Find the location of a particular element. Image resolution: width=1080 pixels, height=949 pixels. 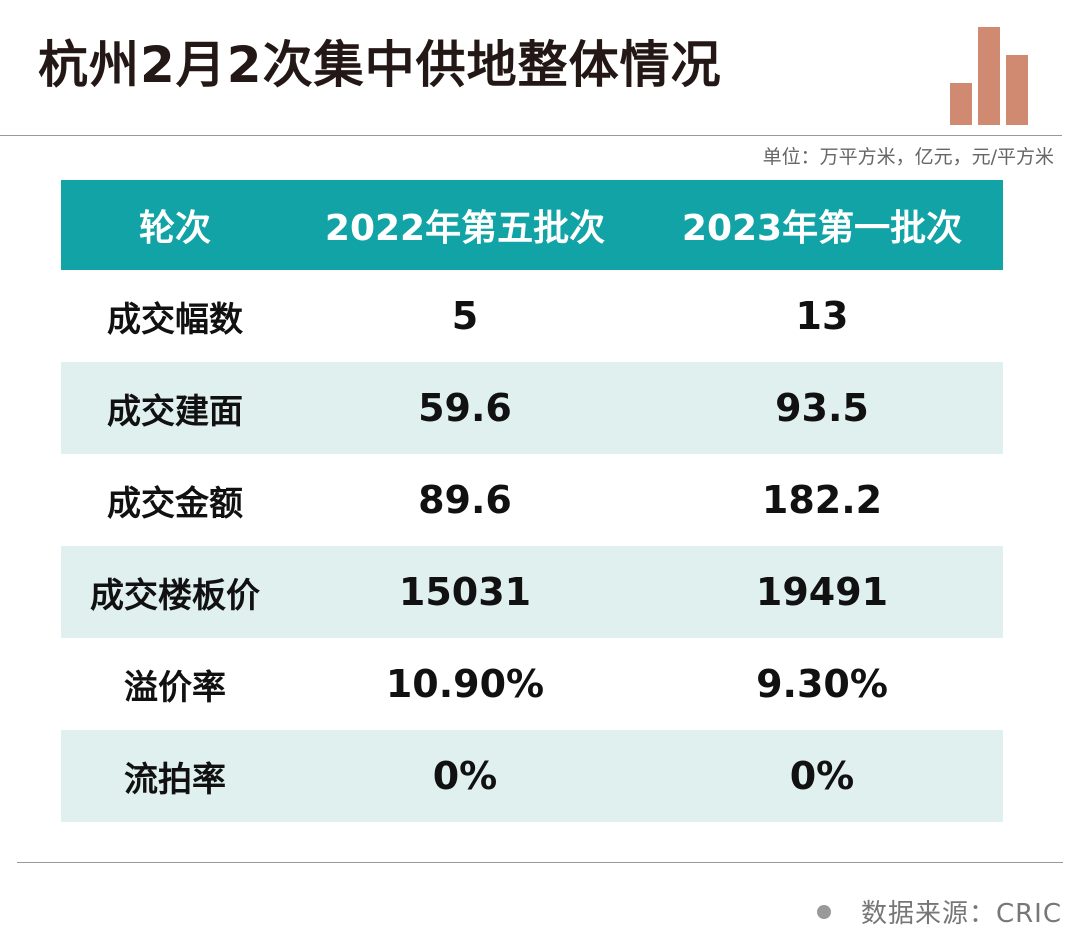

page-title: 杭州2月2次集中供地整体情况 is located at coordinates (380, 65).